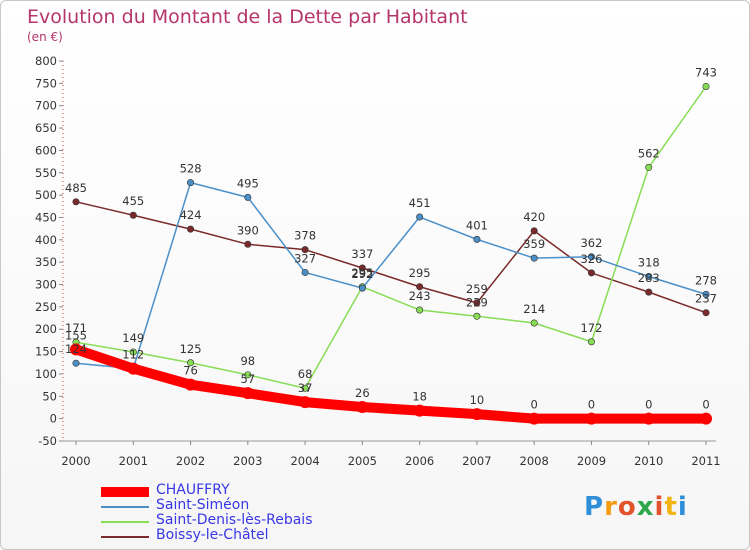 Image resolution: width=750 pixels, height=550 pixels. Describe the element at coordinates (46, 128) in the screenshot. I see `y-tick-label: 650` at that location.